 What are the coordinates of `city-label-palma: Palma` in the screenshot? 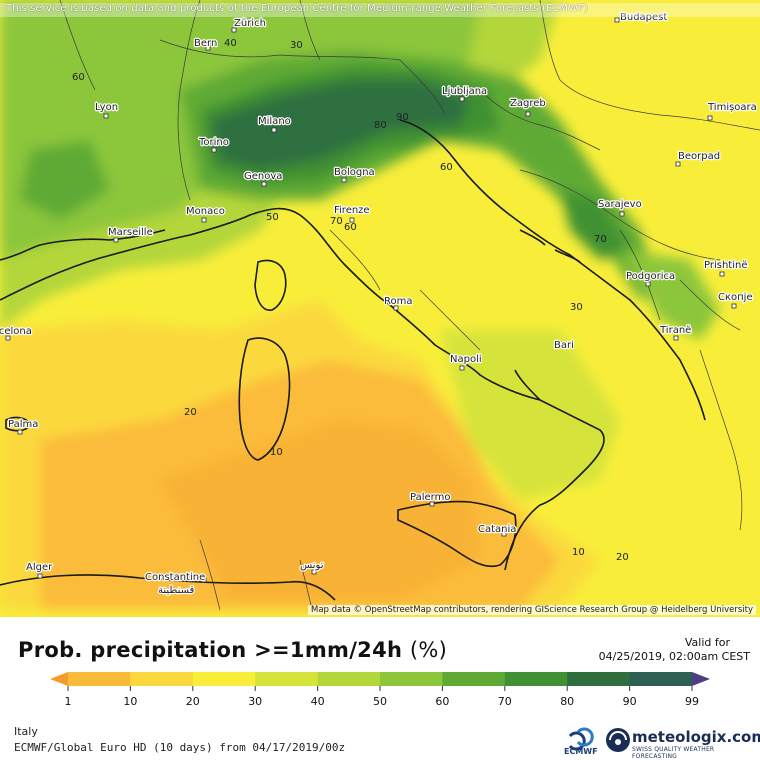 It's located at (23, 424).